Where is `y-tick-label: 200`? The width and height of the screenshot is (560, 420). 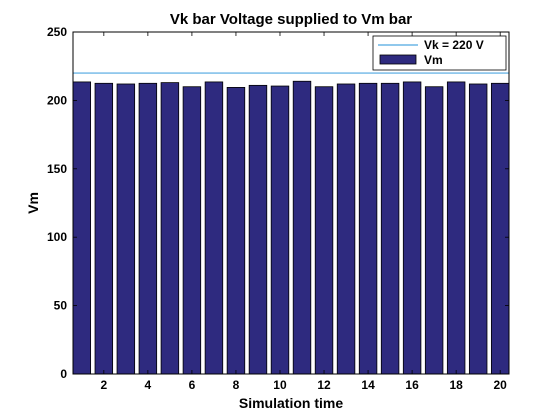 y-tick-label: 200 is located at coordinates (57, 100).